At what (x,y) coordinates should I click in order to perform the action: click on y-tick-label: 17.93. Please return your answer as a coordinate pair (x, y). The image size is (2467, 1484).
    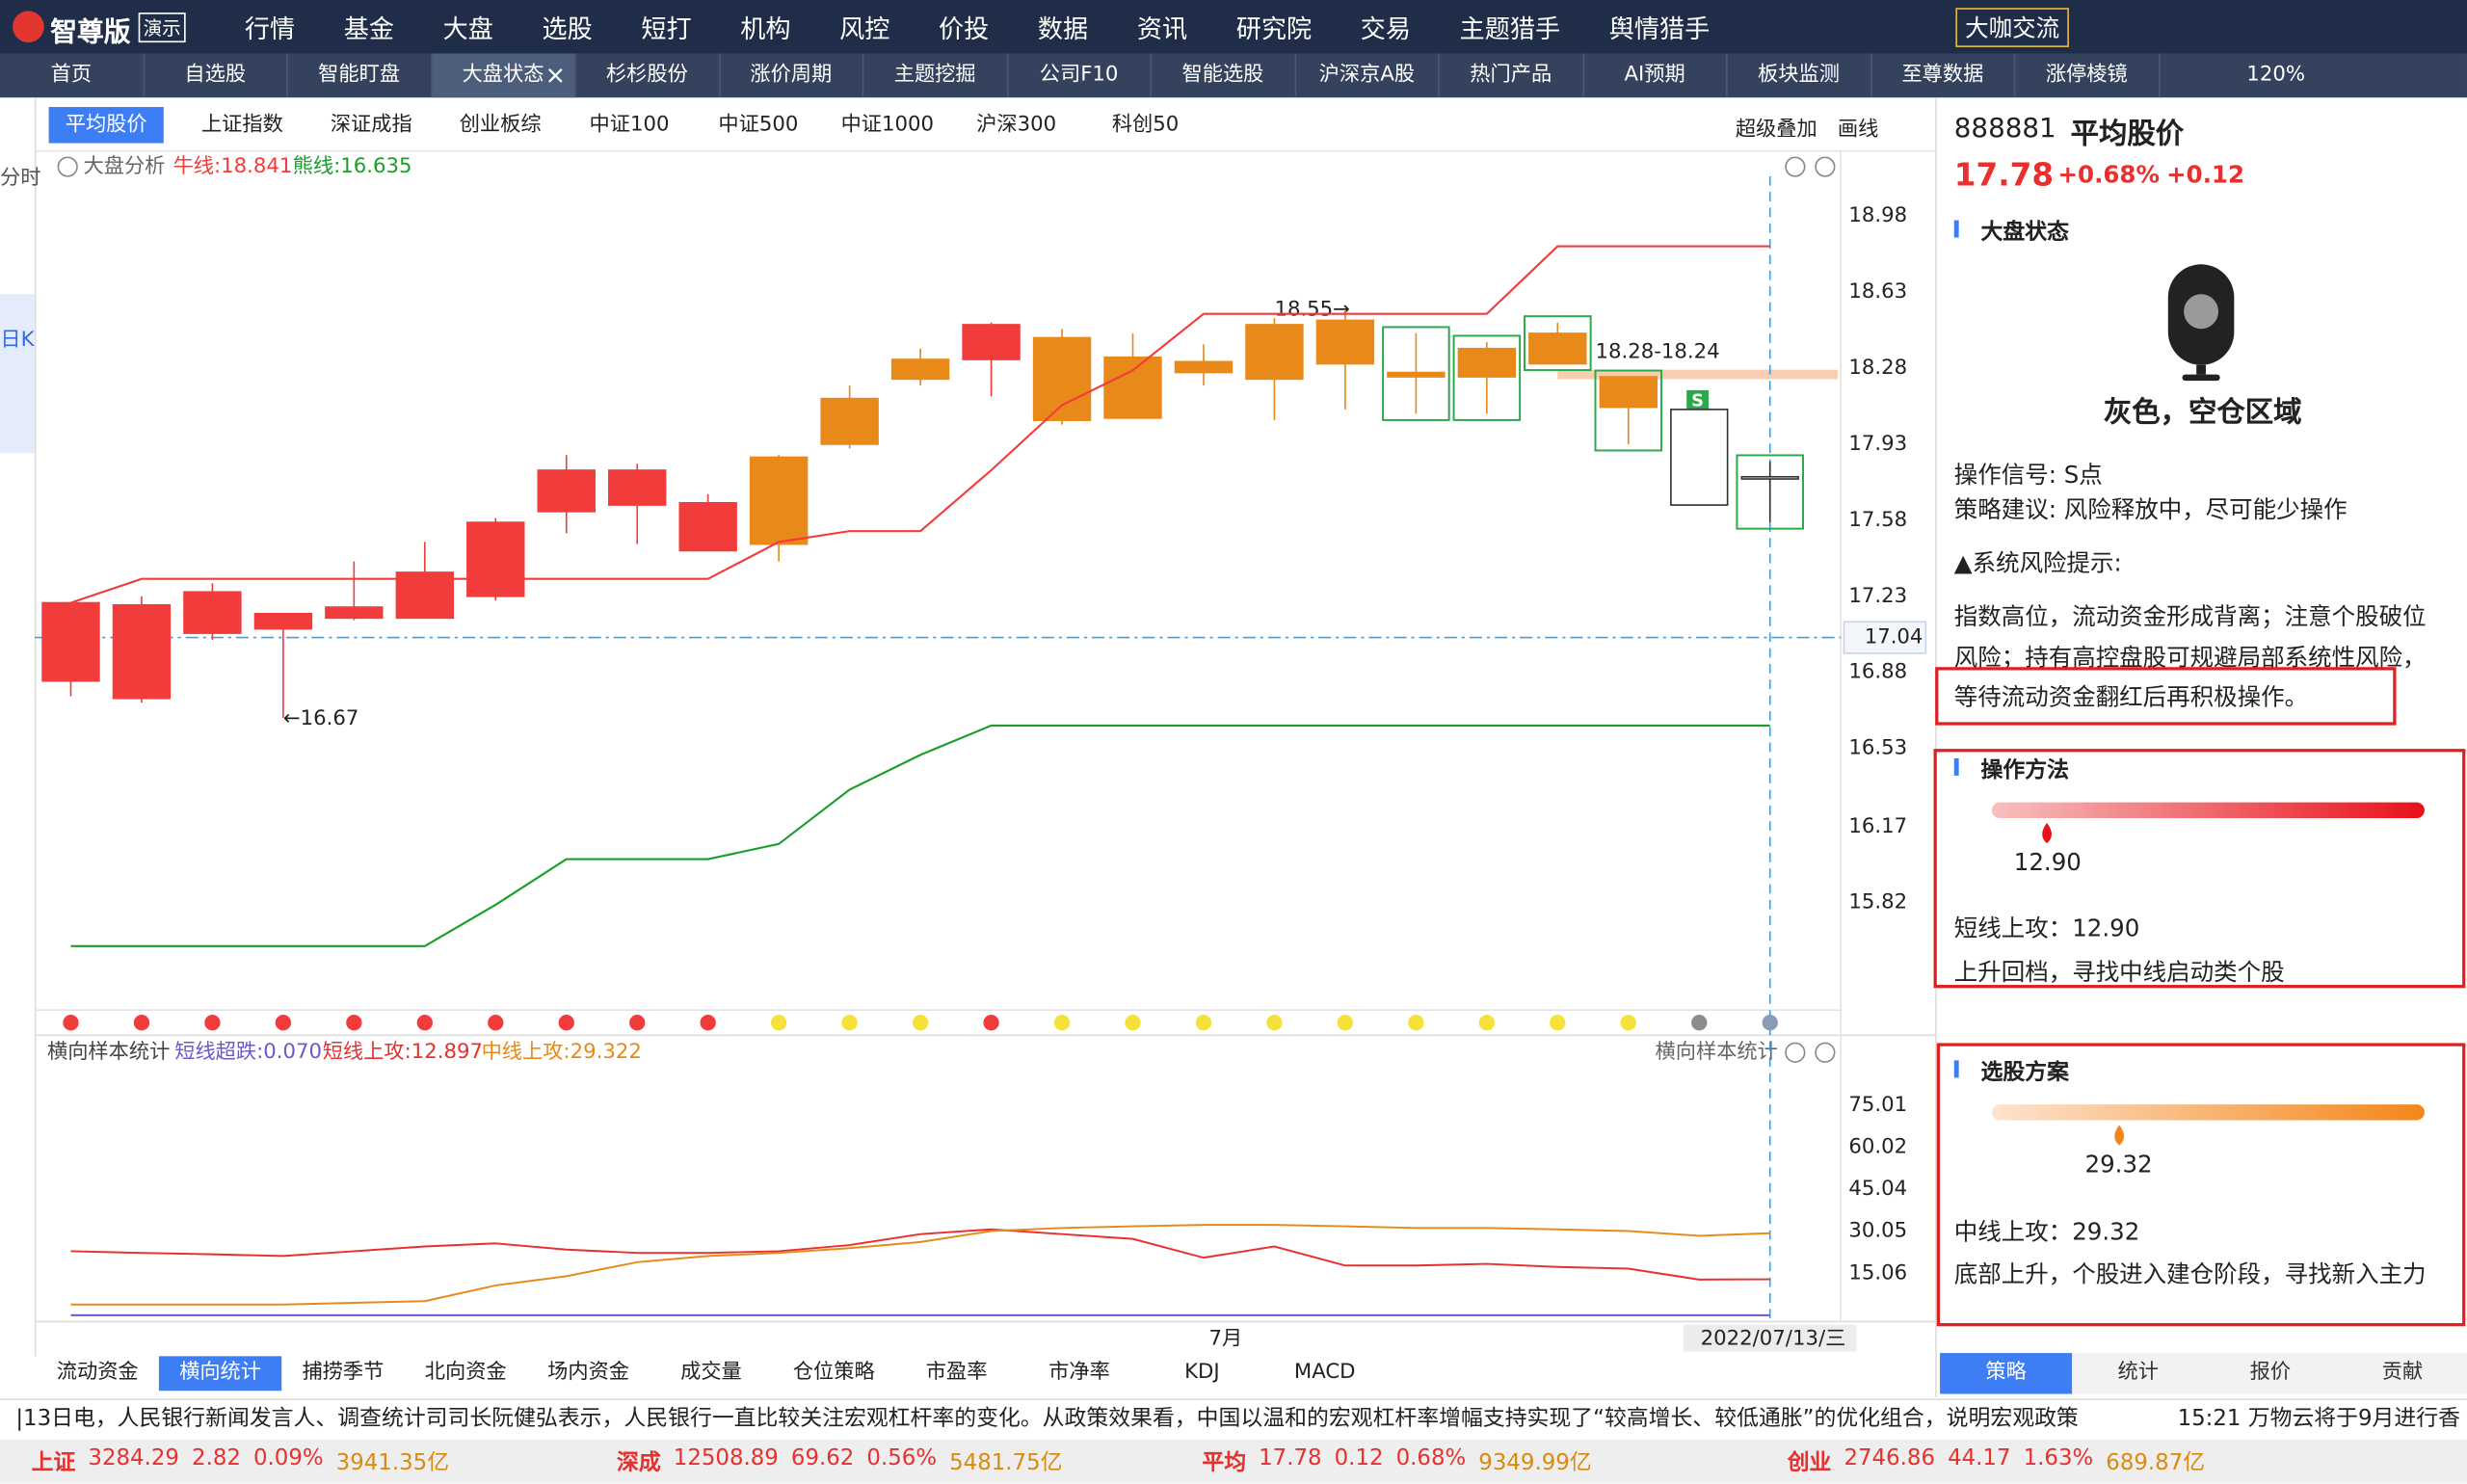
    Looking at the image, I should click on (1877, 444).